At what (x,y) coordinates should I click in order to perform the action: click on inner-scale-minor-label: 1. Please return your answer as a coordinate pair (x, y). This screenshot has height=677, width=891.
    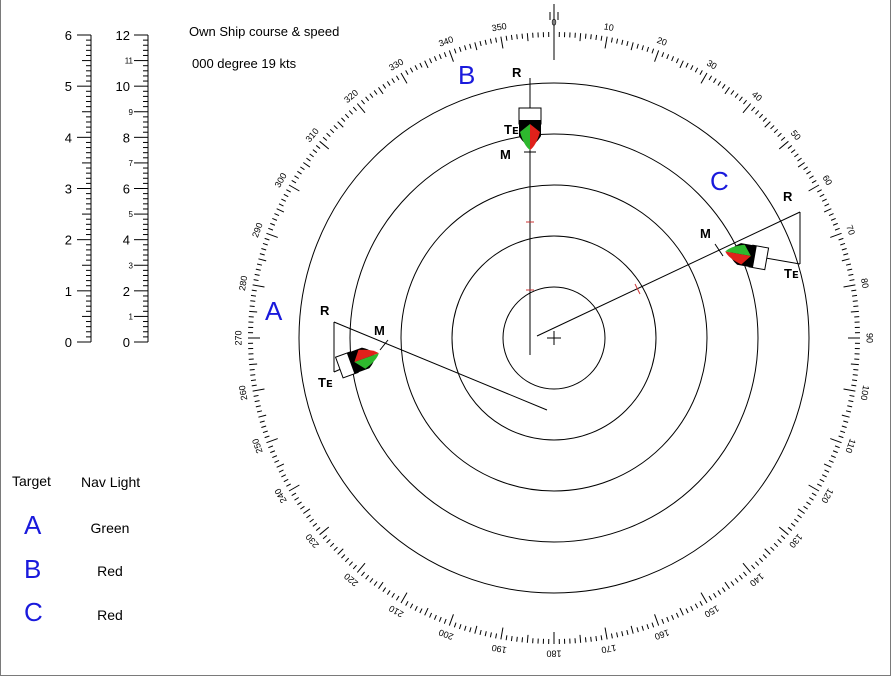
    Looking at the image, I should click on (131, 316).